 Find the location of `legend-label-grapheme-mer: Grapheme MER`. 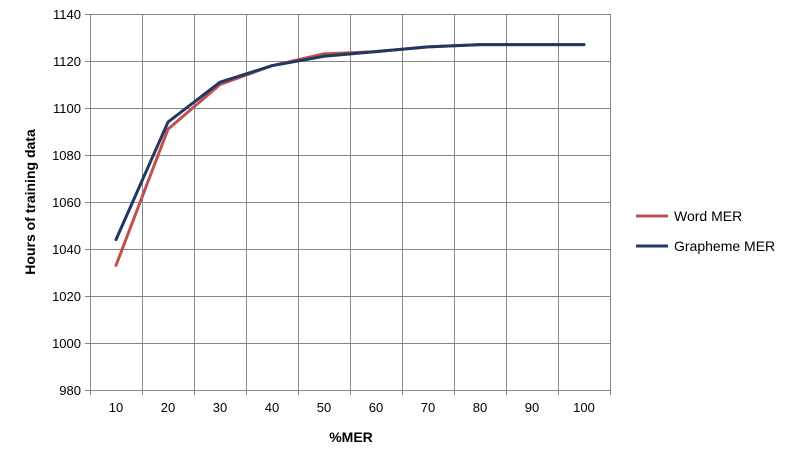

legend-label-grapheme-mer: Grapheme MER is located at coordinates (724, 246).